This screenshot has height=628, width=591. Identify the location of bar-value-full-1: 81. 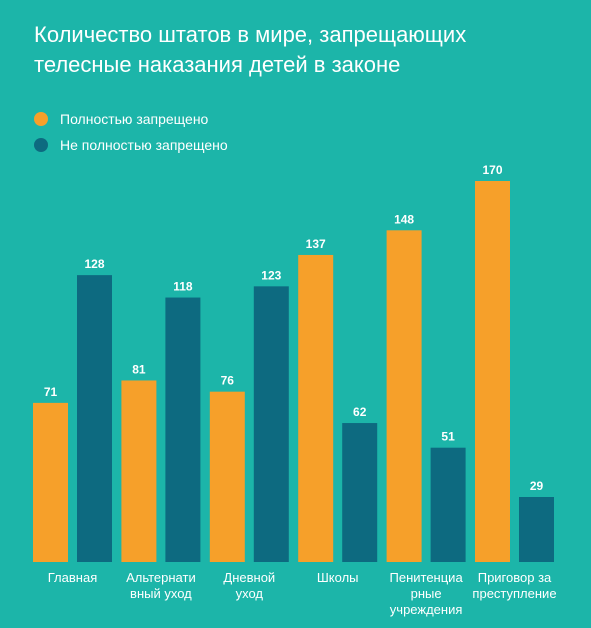
(139, 369).